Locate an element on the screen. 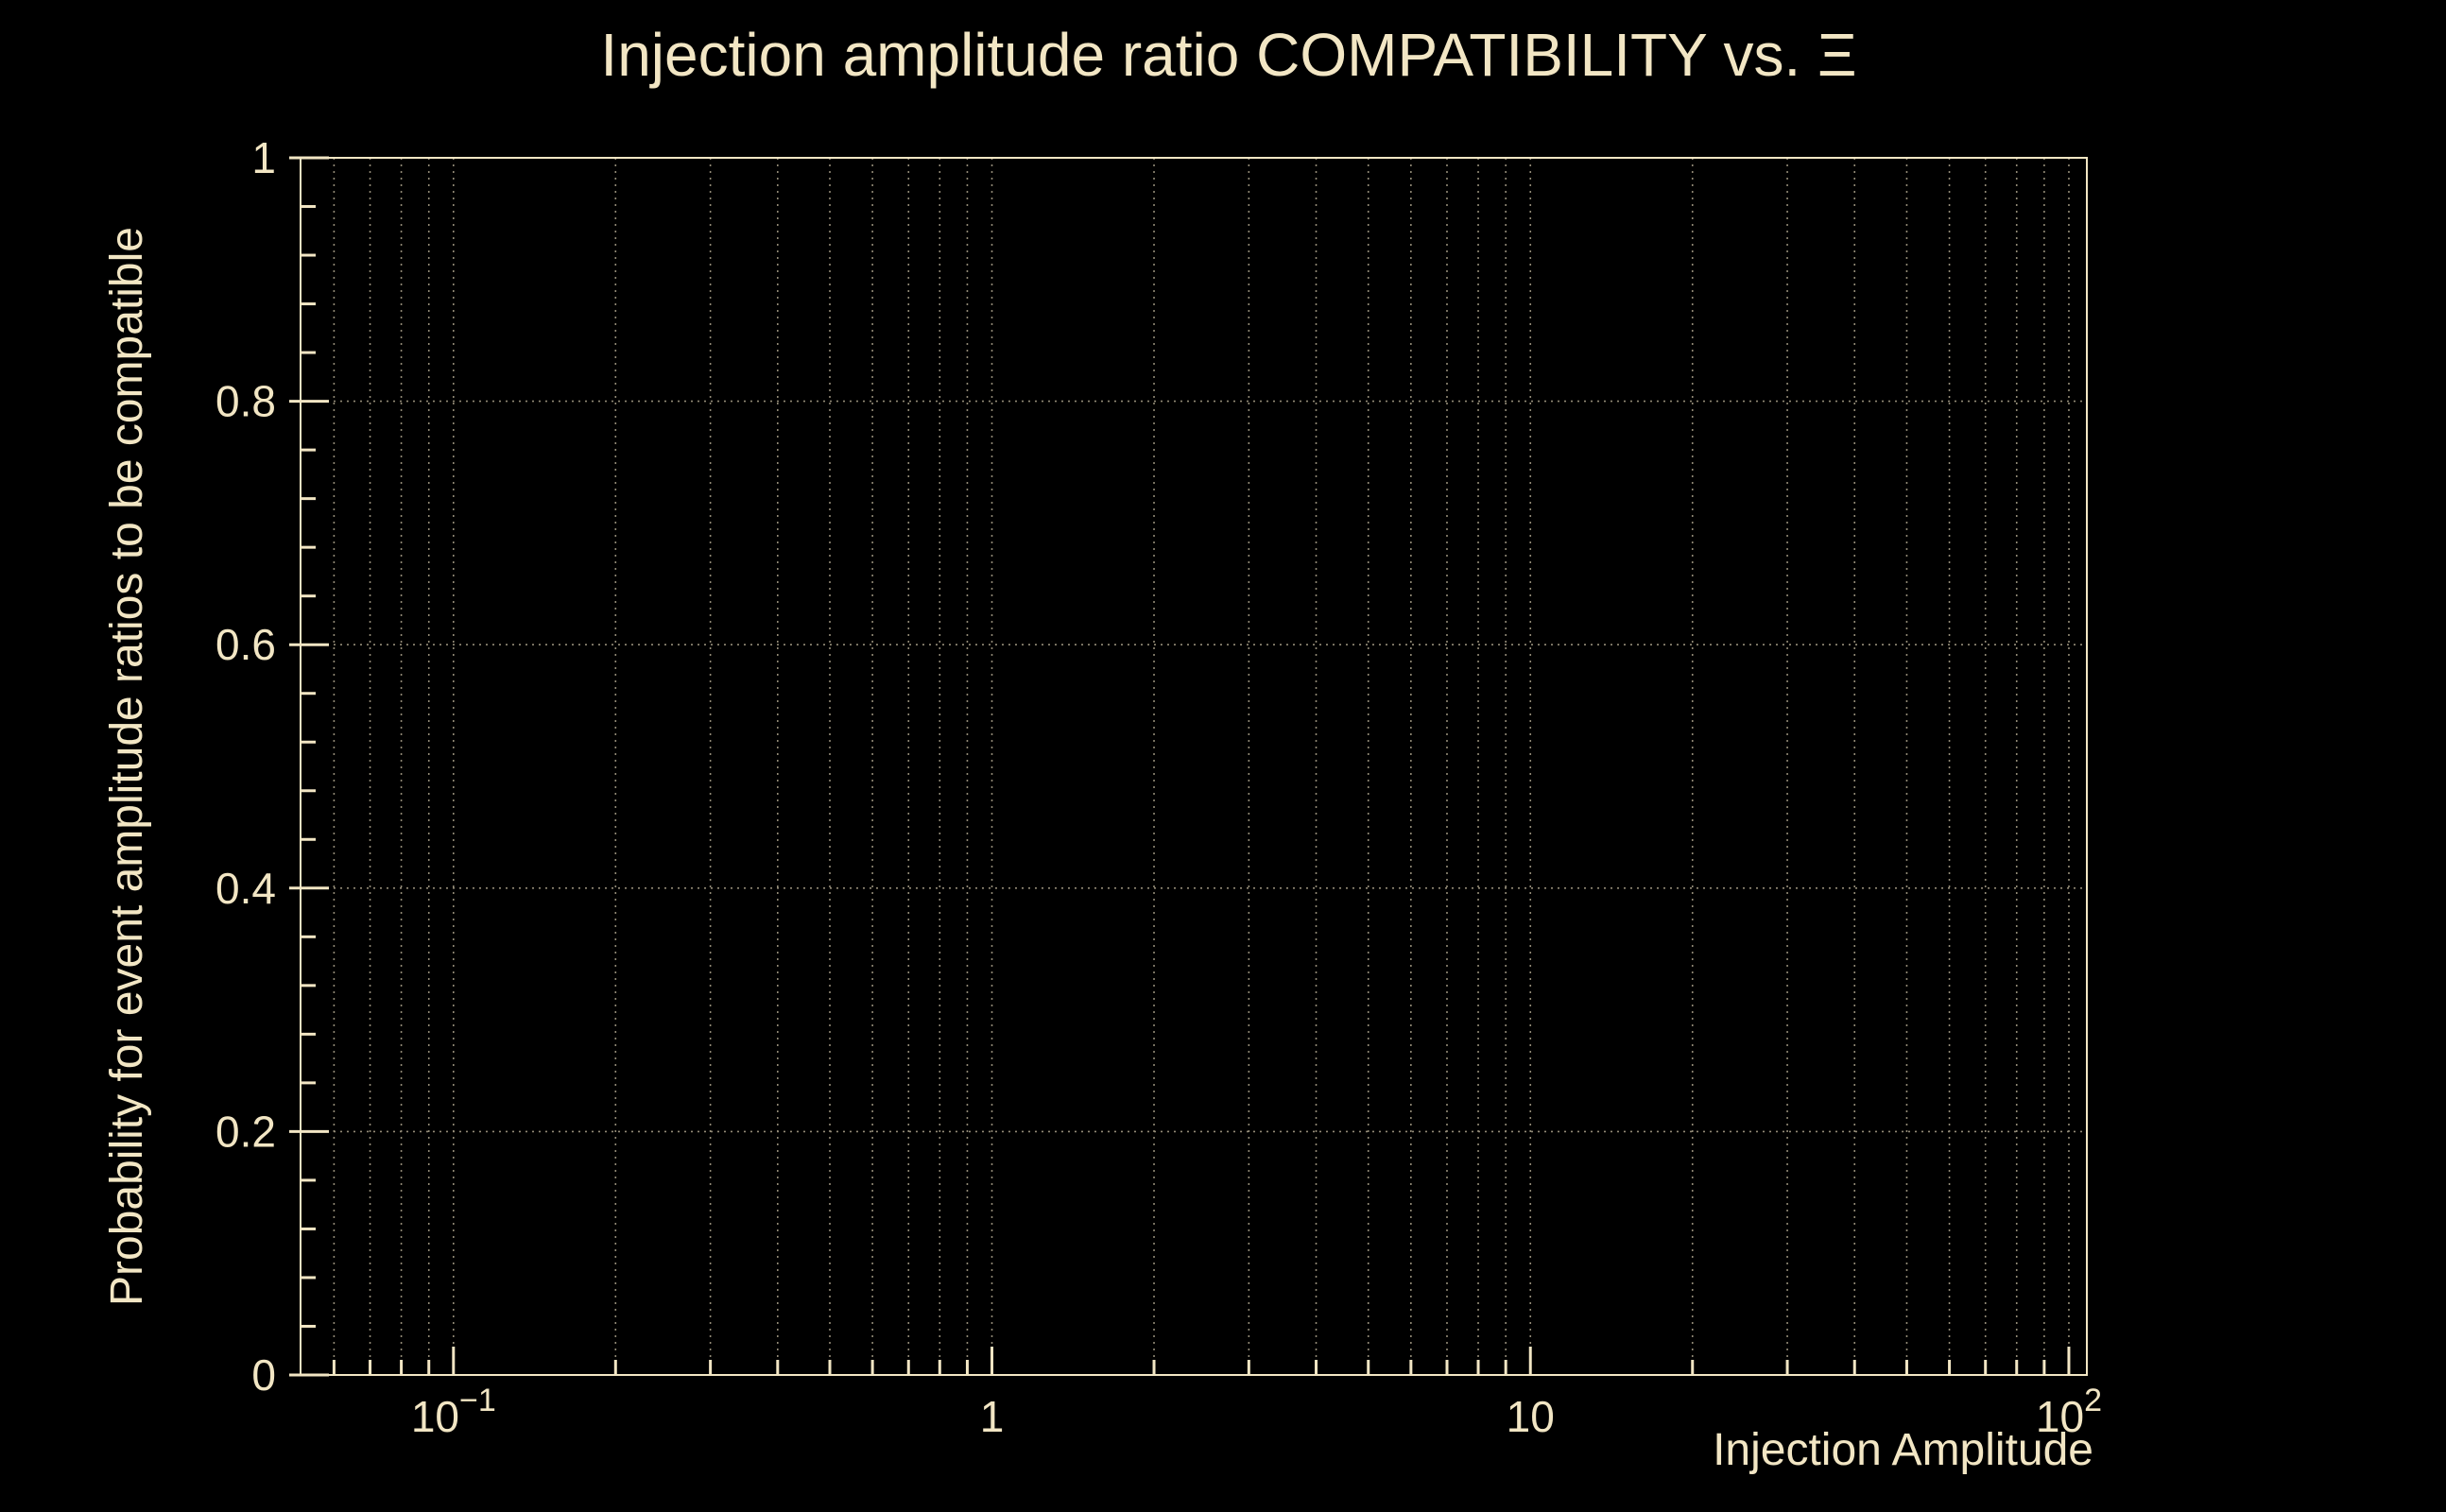 This screenshot has height=1512, width=2446. y-tick-label: 0.6 is located at coordinates (245, 644).